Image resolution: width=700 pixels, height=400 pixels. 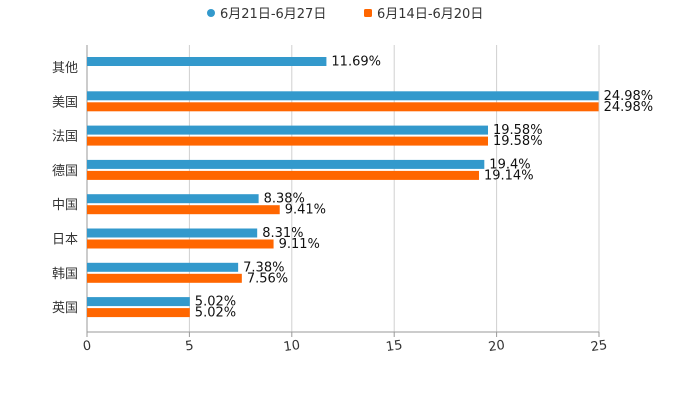 What do you see at coordinates (509, 164) in the screenshot?
I see `data-label: 19.4%` at bounding box center [509, 164].